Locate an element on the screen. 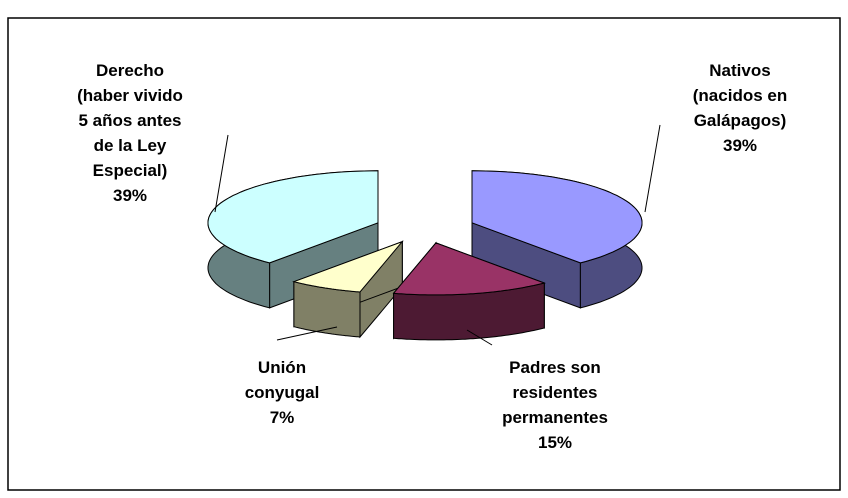  value-label: 7% is located at coordinates (282, 417).